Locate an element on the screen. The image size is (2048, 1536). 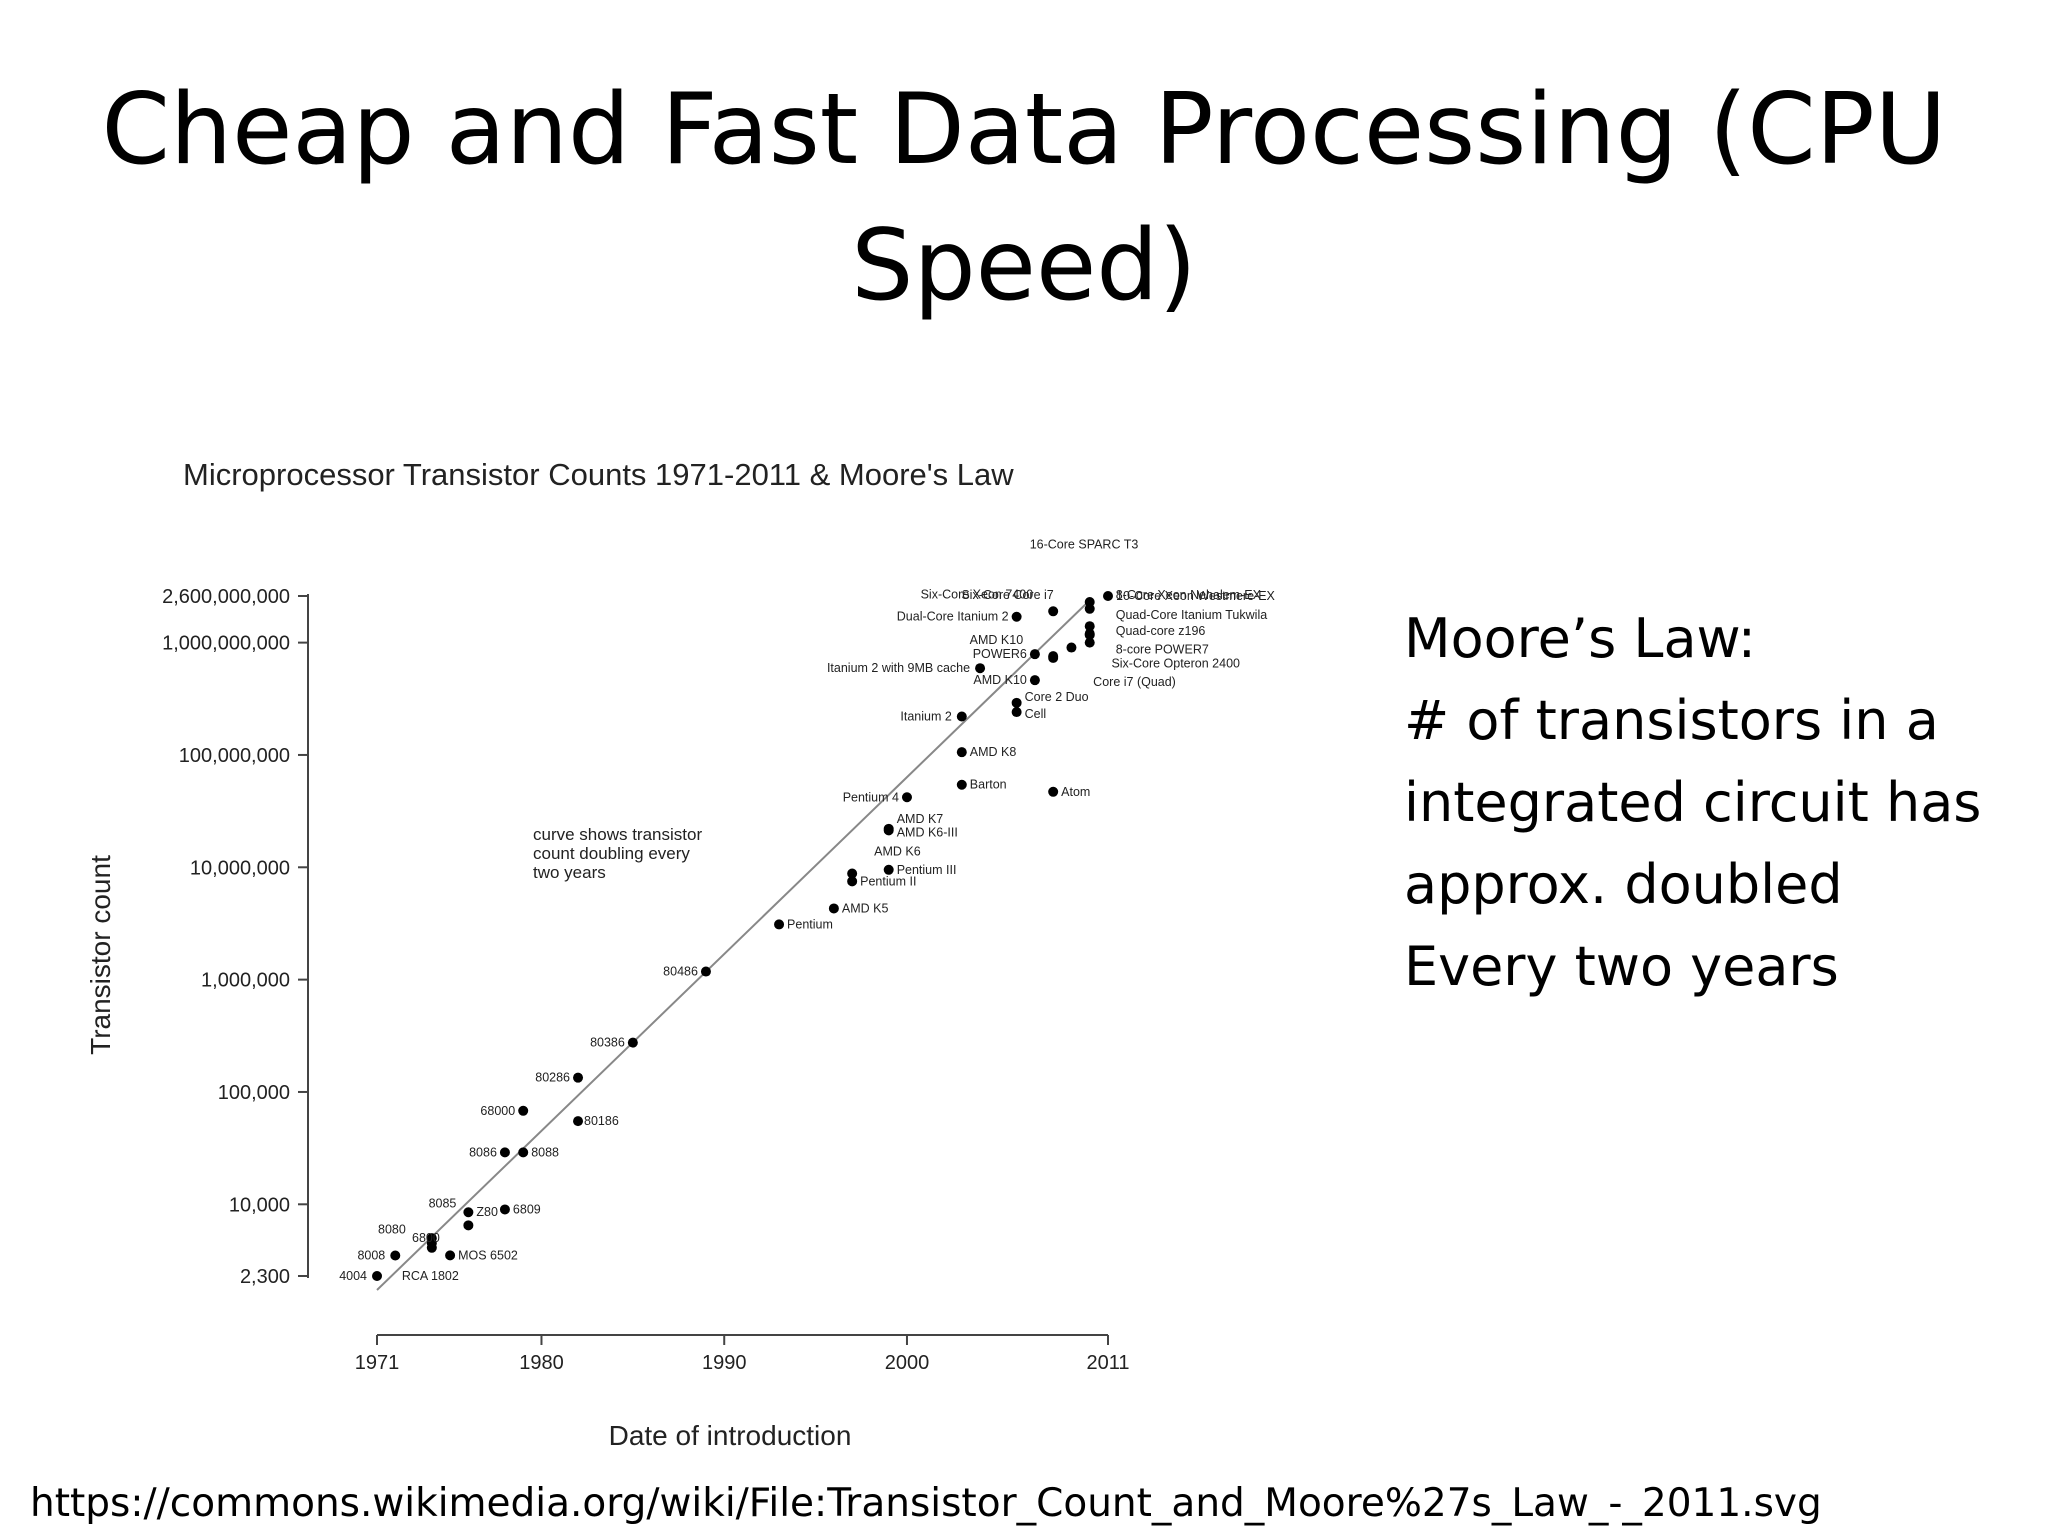
side-line-3: integrated circuit has is located at coordinates (1693, 802).